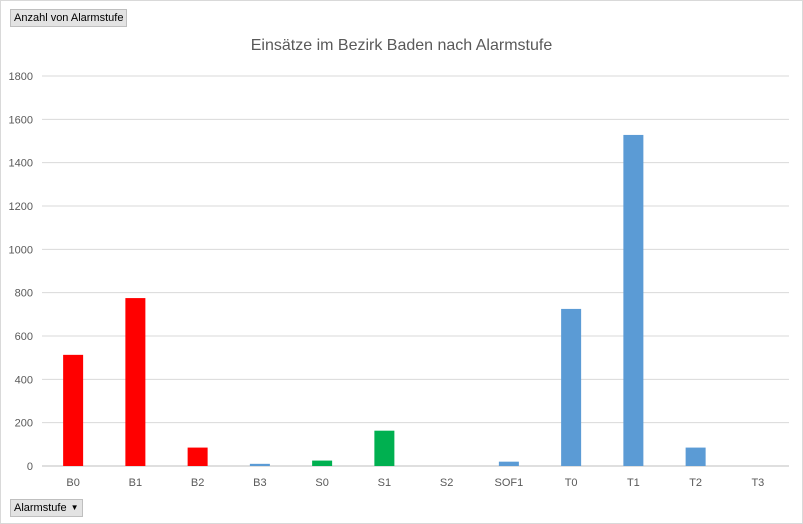 Image resolution: width=803 pixels, height=524 pixels. Describe the element at coordinates (401, 45) in the screenshot. I see `chart-title: Einsätze im Bezirk Baden nach Alarmstufe` at that location.